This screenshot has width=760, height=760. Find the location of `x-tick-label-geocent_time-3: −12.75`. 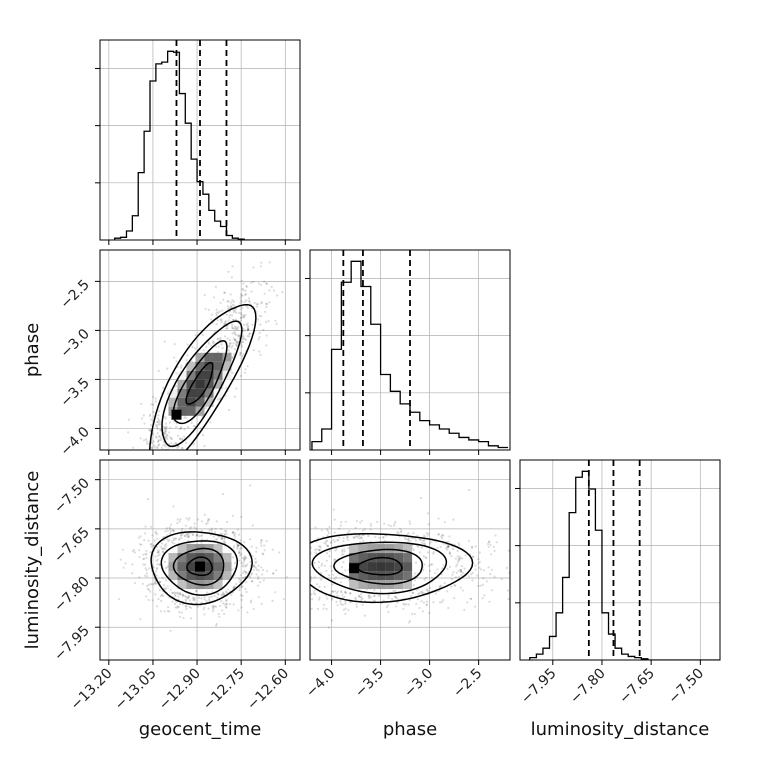

x-tick-label-geocent_time-3: −12.75 is located at coordinates (224, 690).